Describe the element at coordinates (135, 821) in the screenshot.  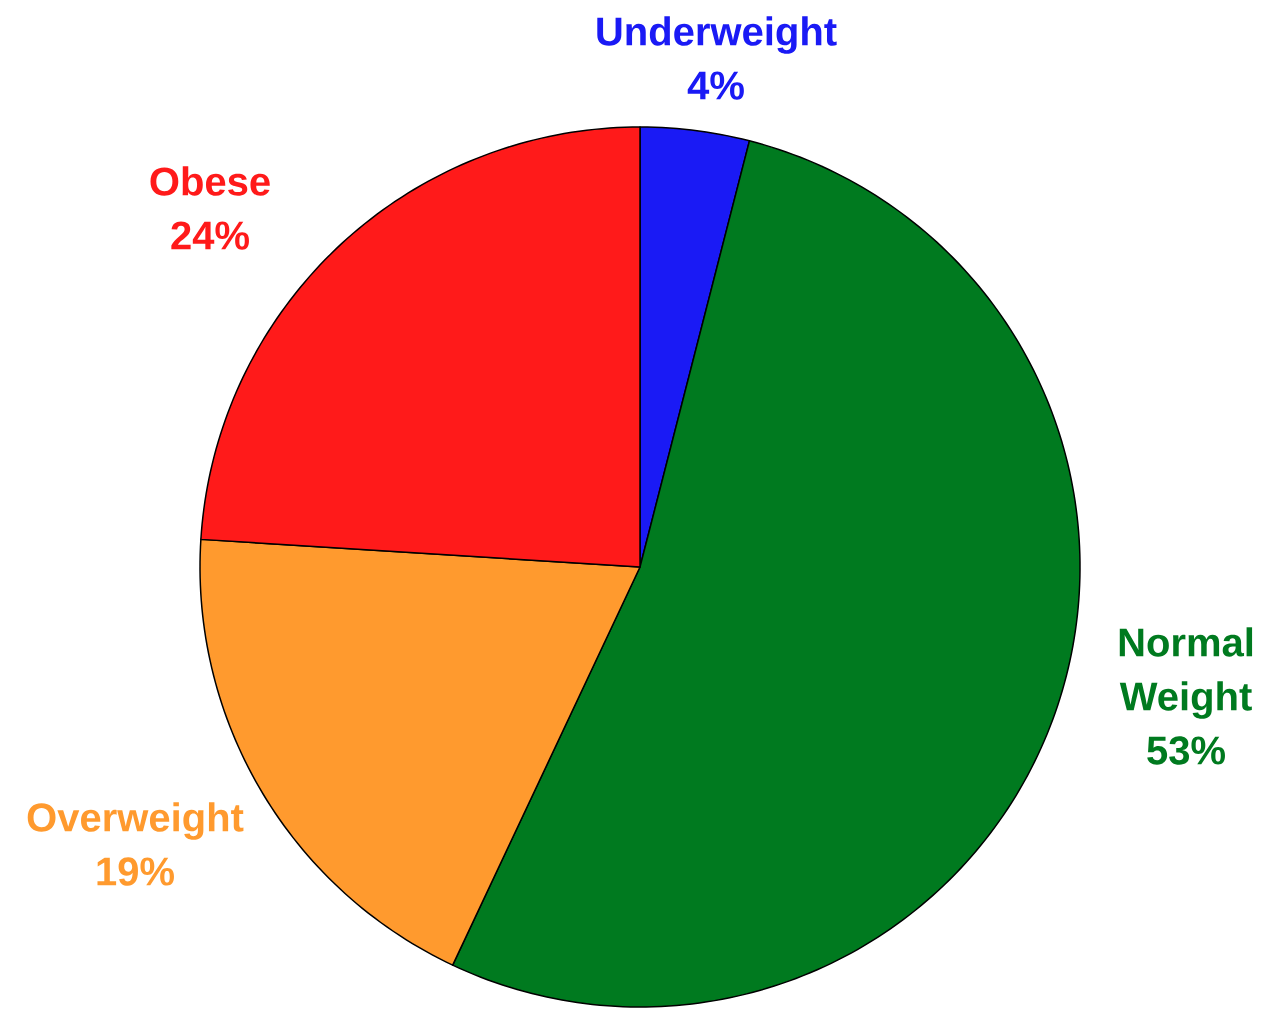
I see `slice-label: Overweight` at that location.